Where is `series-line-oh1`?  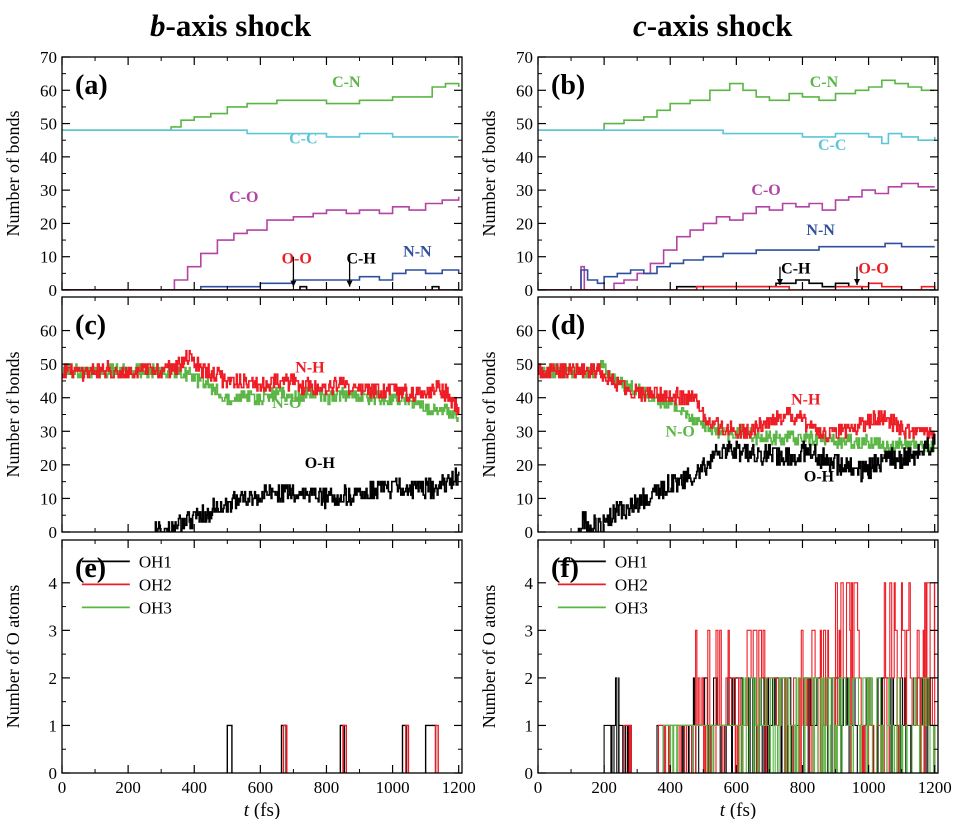
series-line-oh1 is located at coordinates (769, 725).